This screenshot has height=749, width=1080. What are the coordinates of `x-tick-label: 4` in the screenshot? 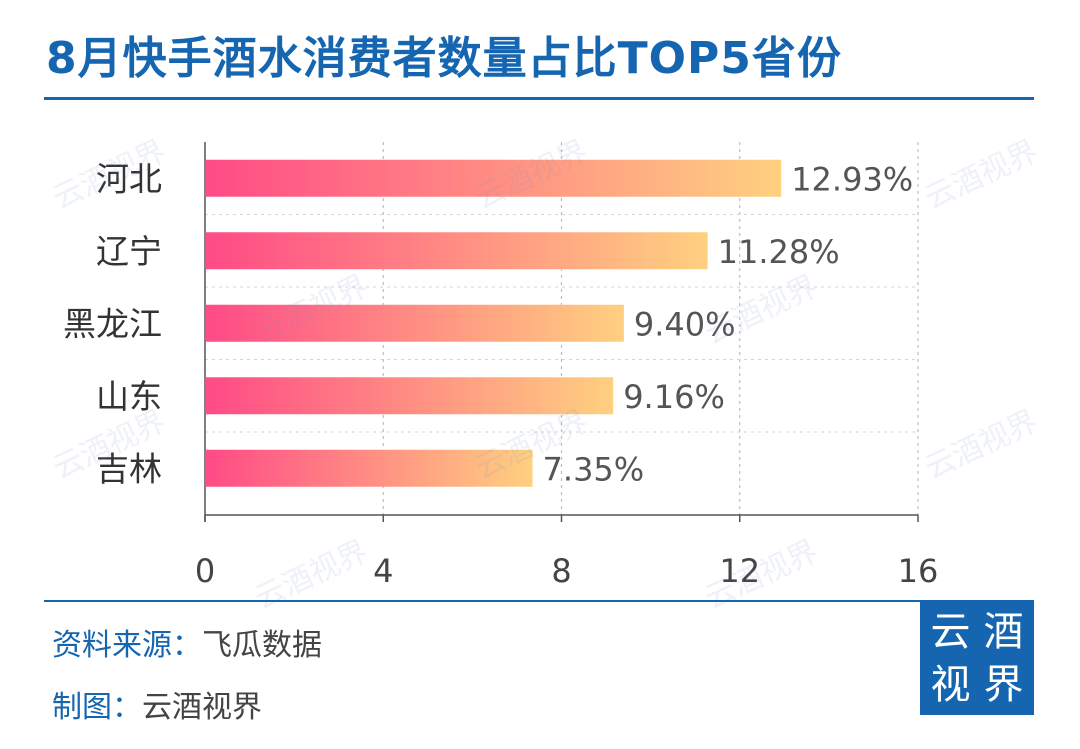 It's located at (383, 571).